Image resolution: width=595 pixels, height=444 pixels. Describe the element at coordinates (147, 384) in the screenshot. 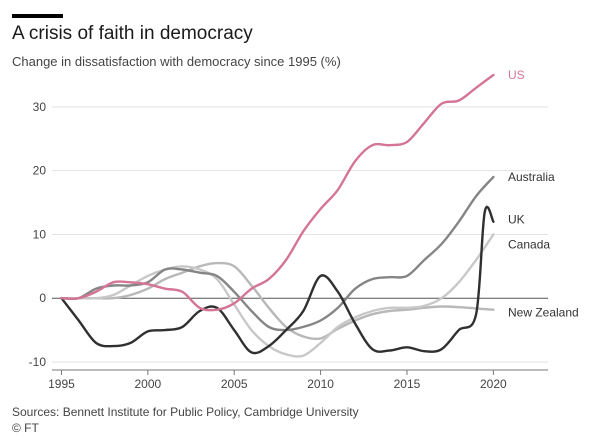

I see `x-tick-label: 2000` at that location.